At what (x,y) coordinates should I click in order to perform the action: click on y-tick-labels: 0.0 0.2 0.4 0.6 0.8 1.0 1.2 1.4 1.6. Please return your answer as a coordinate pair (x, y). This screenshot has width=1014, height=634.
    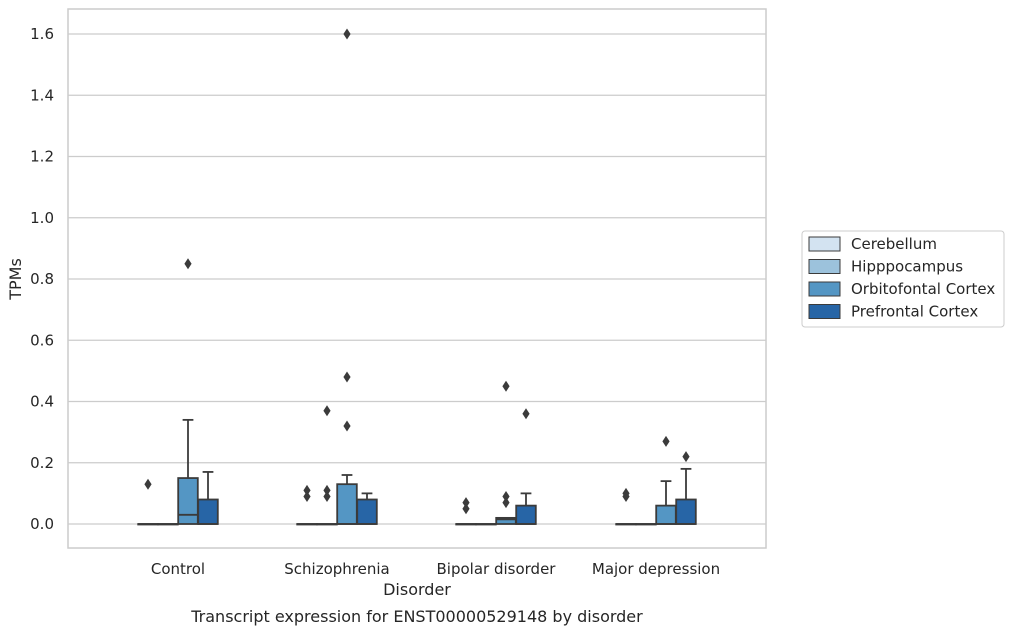
    Looking at the image, I should click on (42, 279).